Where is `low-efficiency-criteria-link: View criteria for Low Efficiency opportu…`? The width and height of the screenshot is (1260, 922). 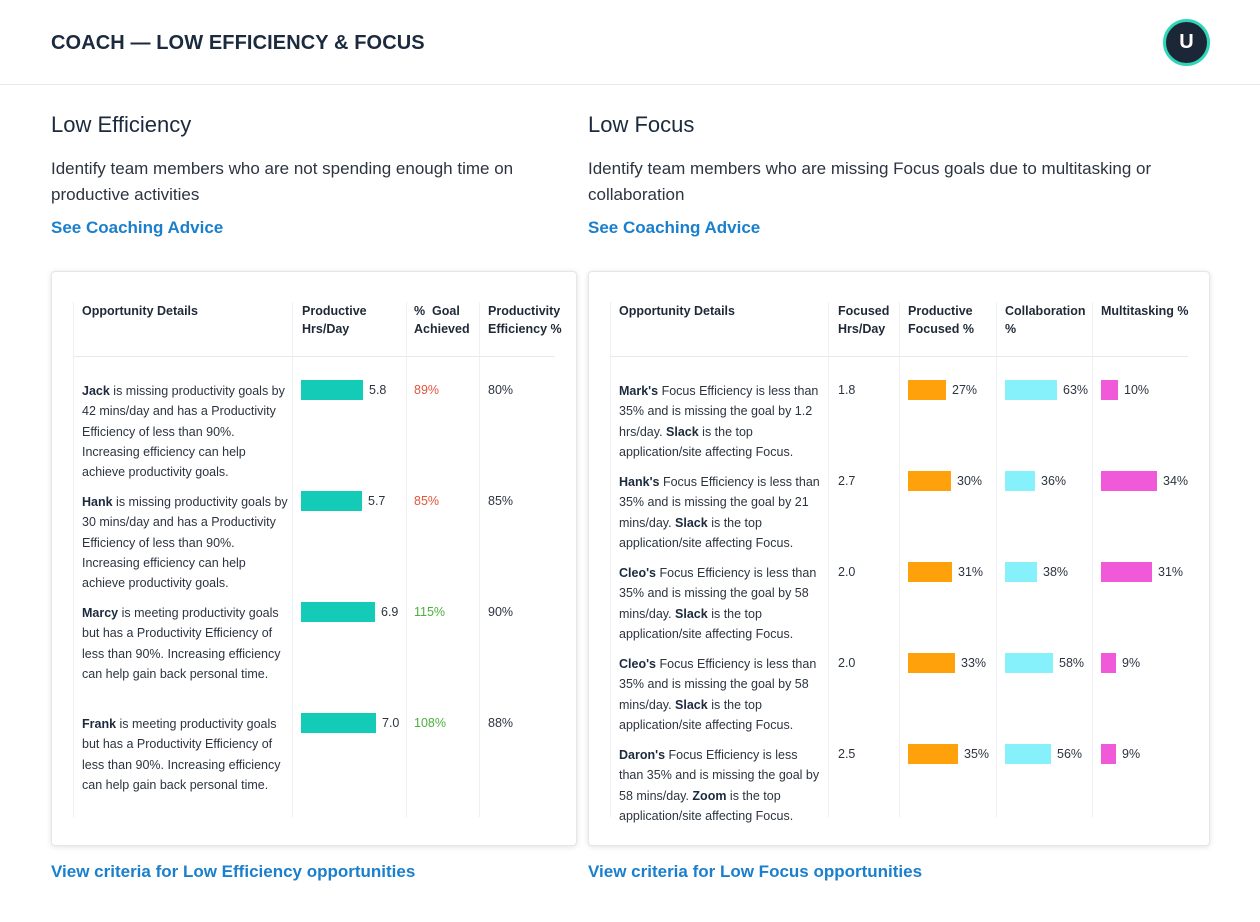 low-efficiency-criteria-link: View criteria for Low Efficiency opportu… is located at coordinates (233, 871).